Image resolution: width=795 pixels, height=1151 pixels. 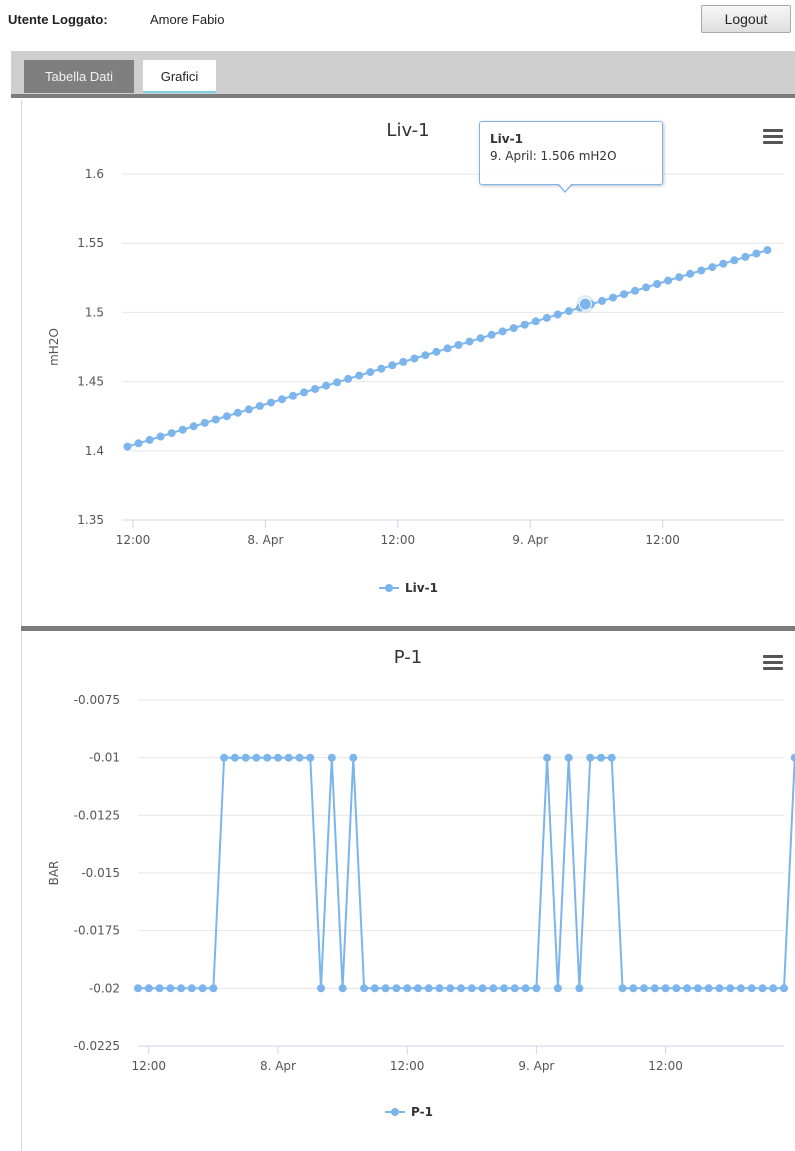 I want to click on logout-button: Logout, so click(x=746, y=19).